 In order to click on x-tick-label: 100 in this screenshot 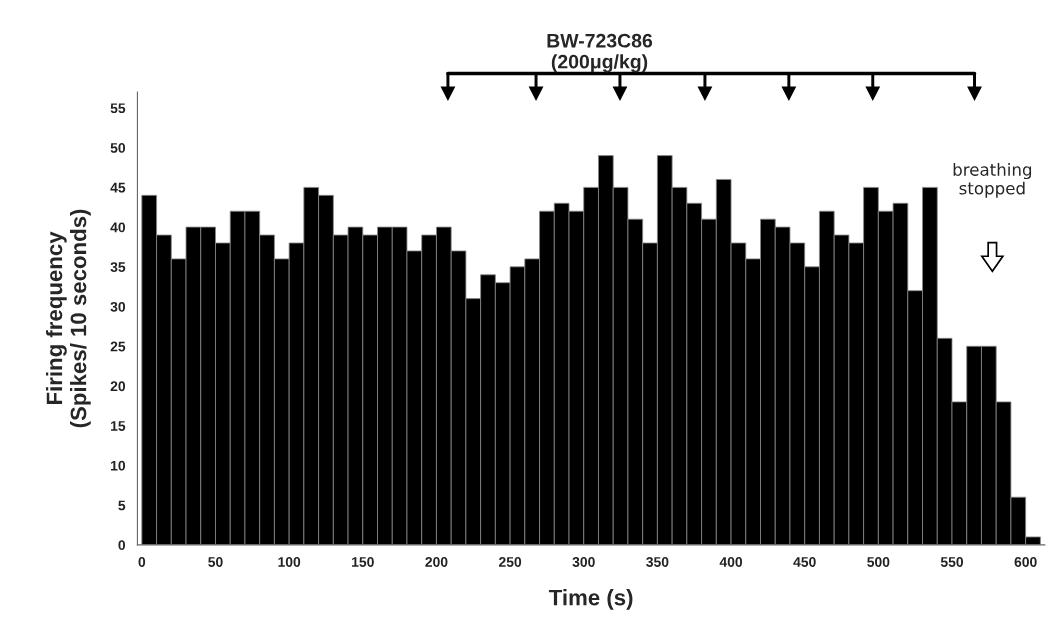, I will do `click(289, 562)`.